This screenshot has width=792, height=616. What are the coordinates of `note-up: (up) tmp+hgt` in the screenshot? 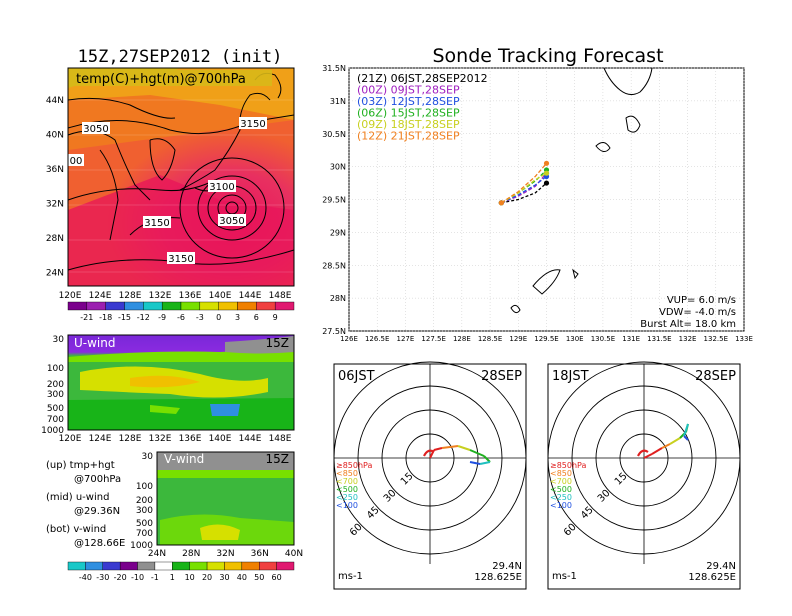 It's located at (80, 465).